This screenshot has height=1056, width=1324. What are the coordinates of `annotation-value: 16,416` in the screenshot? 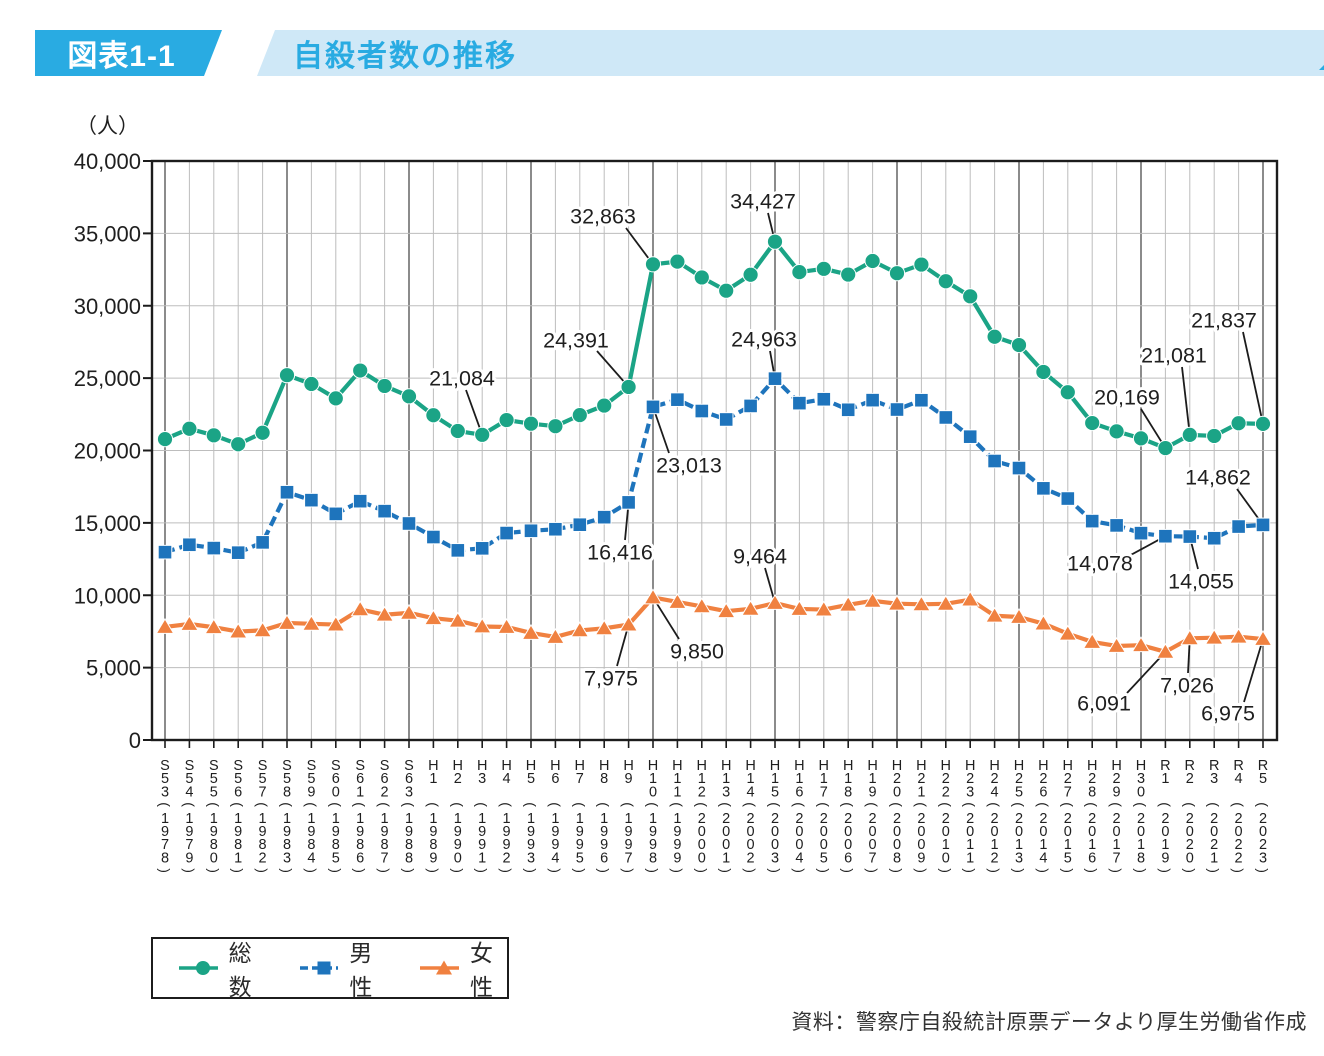 It's located at (620, 553).